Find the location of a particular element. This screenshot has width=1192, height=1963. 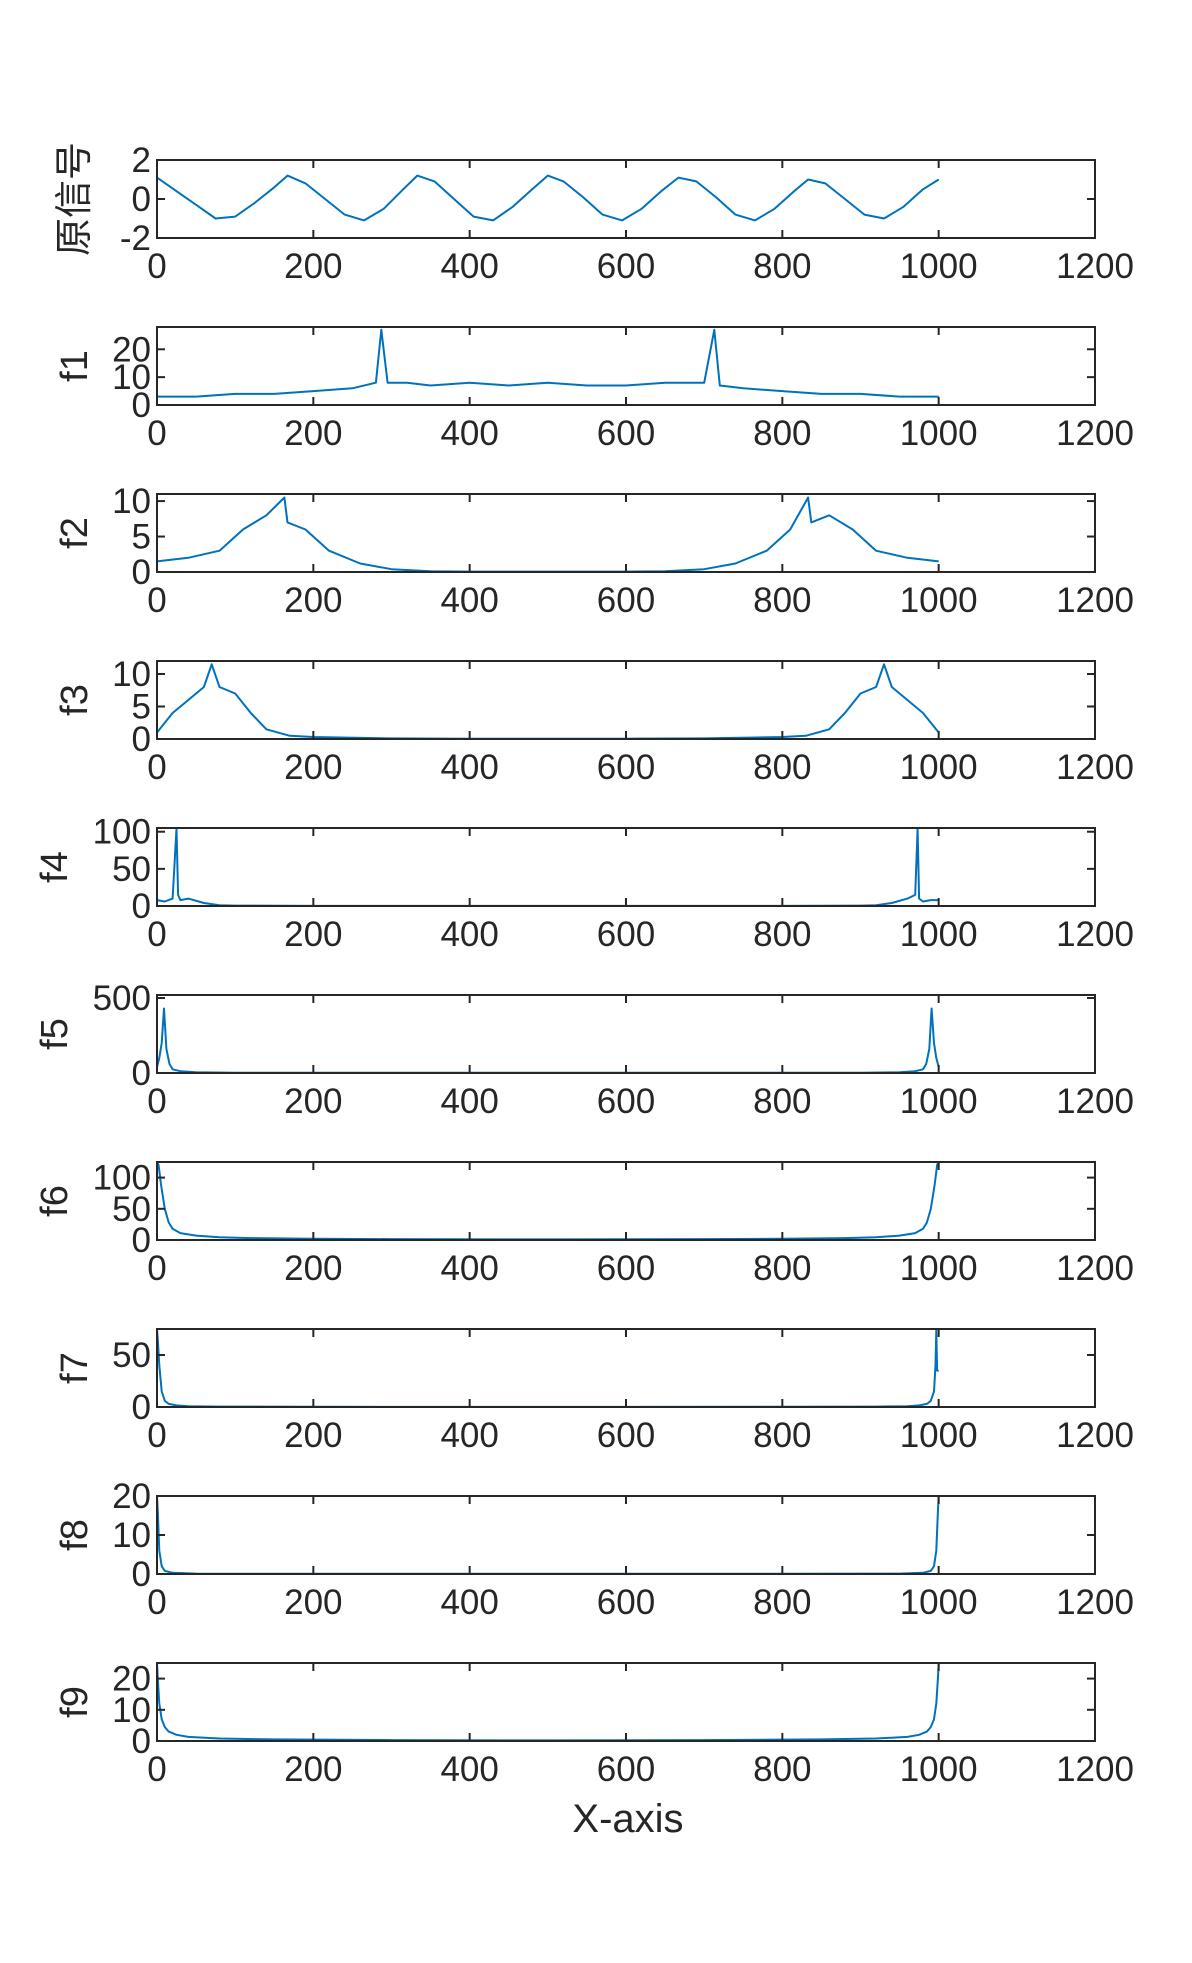

y-tick-label-0-0: -2 is located at coordinates (135, 238).